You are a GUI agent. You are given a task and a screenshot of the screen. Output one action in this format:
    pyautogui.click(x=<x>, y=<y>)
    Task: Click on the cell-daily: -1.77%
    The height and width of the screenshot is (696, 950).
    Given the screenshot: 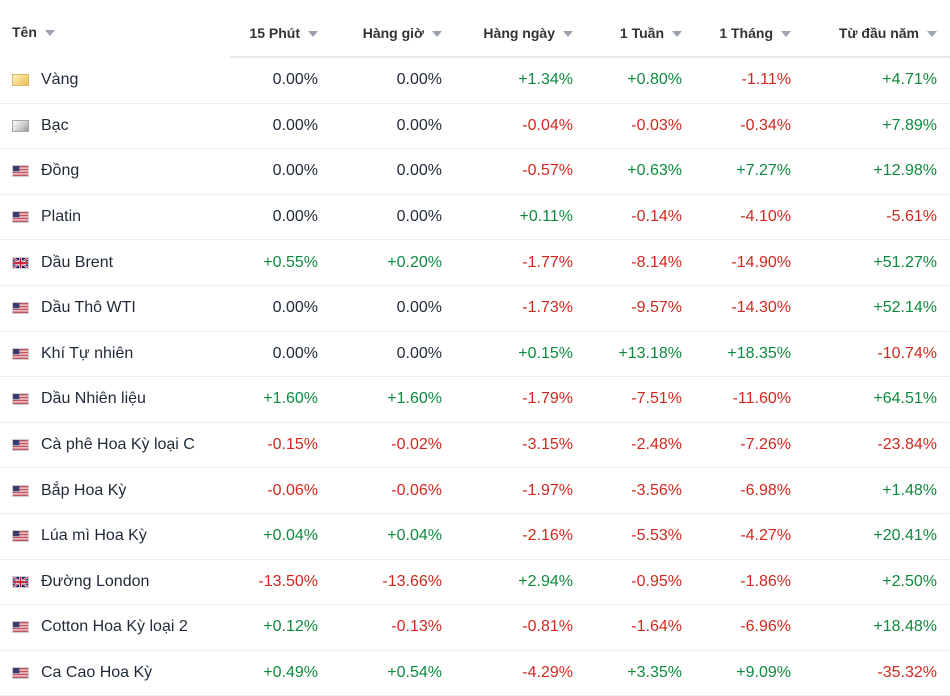 What is the action you would take?
    pyautogui.click(x=547, y=262)
    